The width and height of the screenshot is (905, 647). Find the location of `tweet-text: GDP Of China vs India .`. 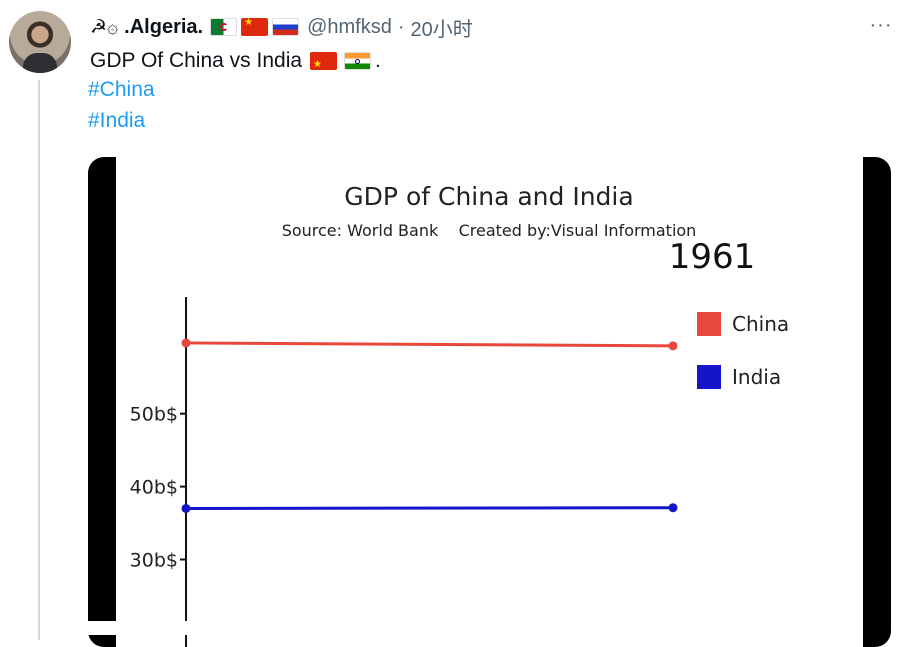

tweet-text: GDP Of China vs India . is located at coordinates (235, 63).